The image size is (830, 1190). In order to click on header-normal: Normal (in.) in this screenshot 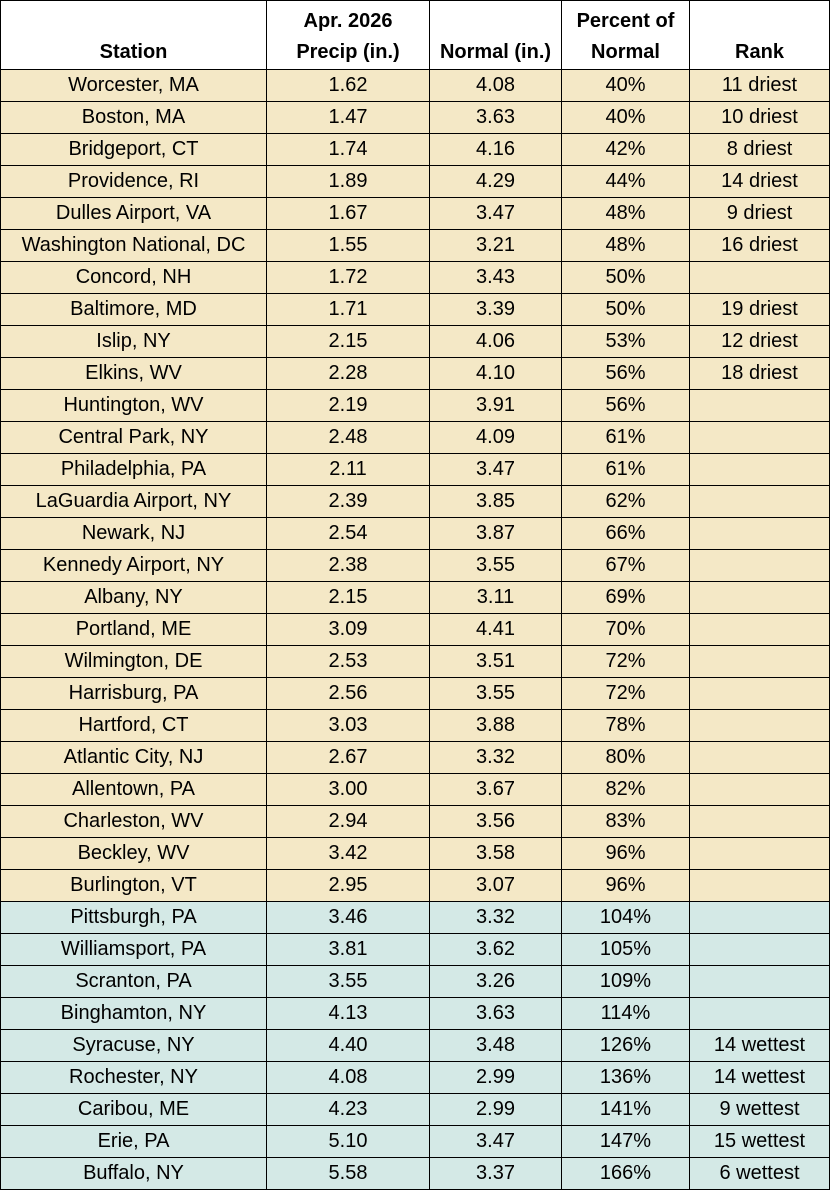, I will do `click(495, 35)`.